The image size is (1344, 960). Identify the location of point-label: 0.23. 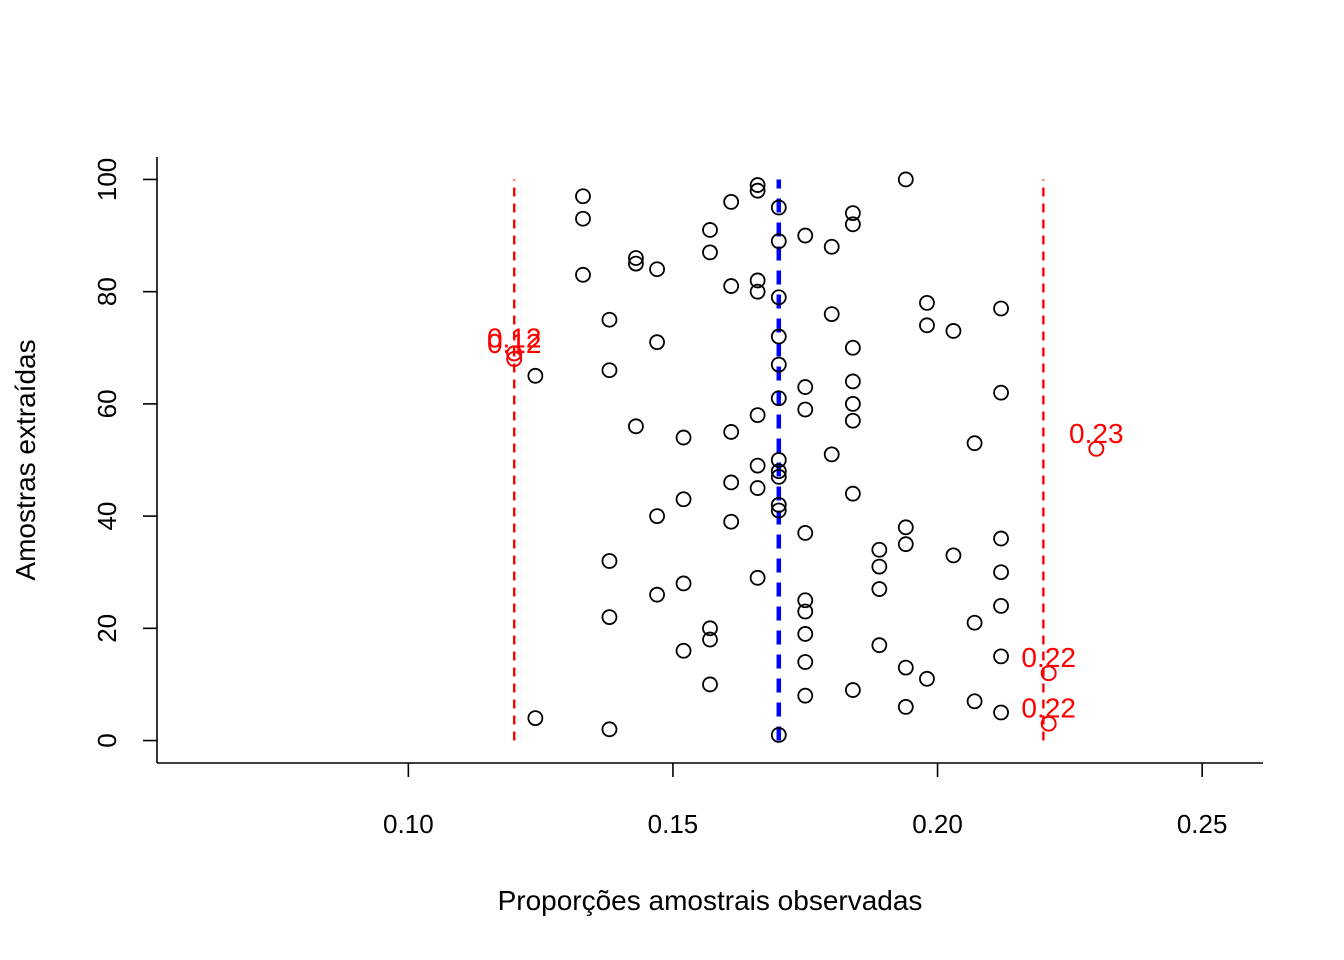
(1096, 433).